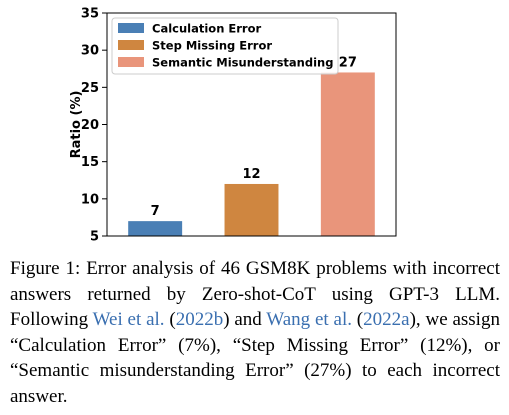 This screenshot has height=415, width=509. I want to click on data-label-calculation-error: 7, so click(155, 211).